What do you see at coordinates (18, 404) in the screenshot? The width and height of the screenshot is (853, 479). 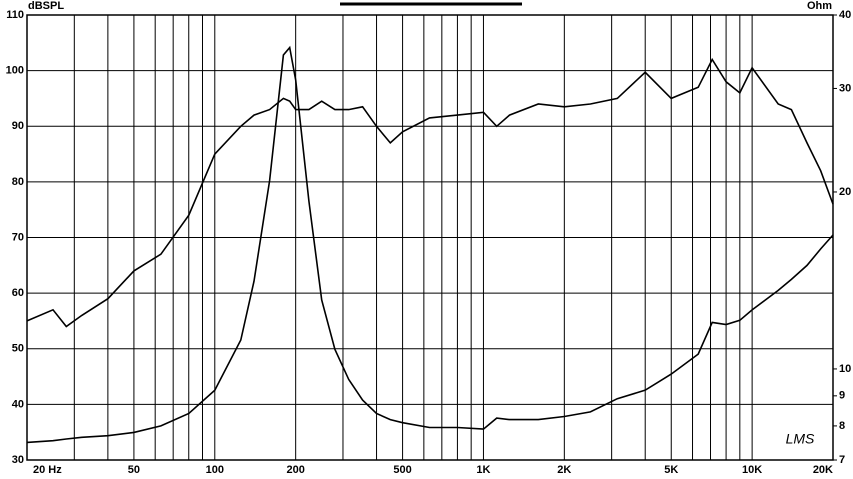 I see `y-tick-label: 40` at bounding box center [18, 404].